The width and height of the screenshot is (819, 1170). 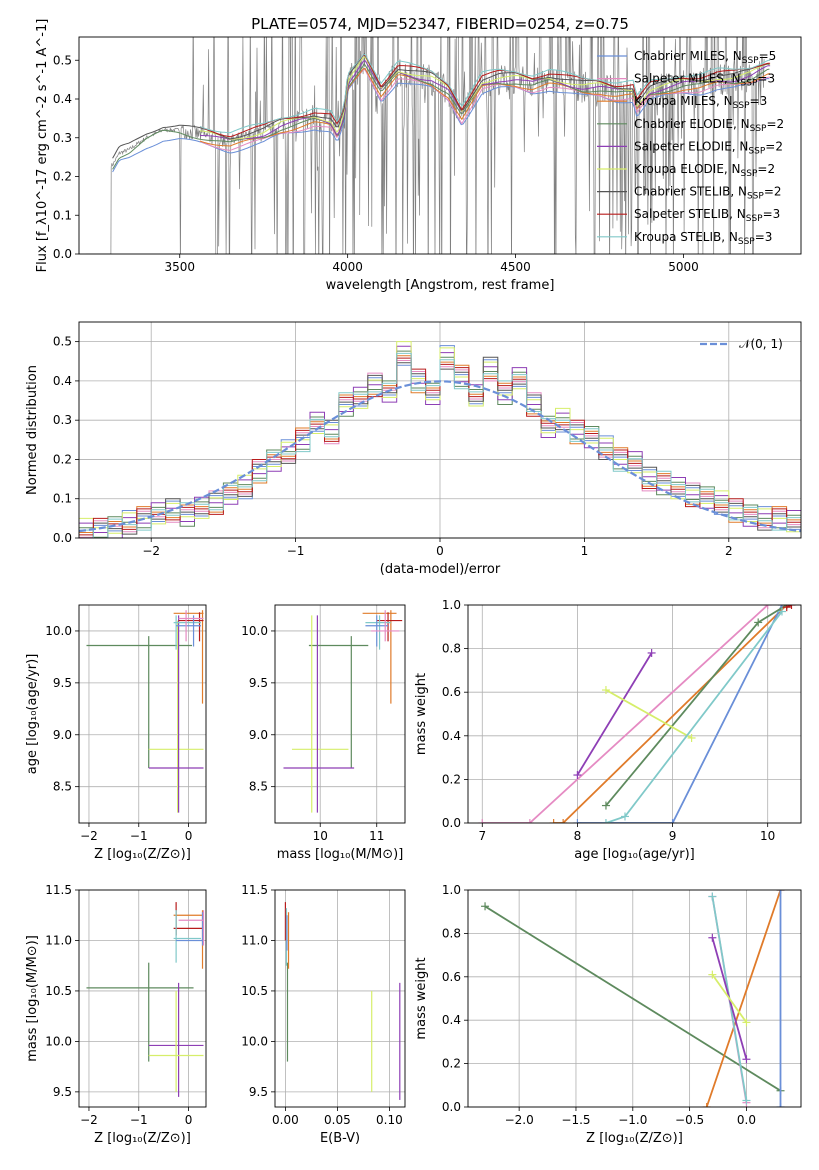 What do you see at coordinates (179, 267) in the screenshot?
I see `x-tick-label: 3500` at bounding box center [179, 267].